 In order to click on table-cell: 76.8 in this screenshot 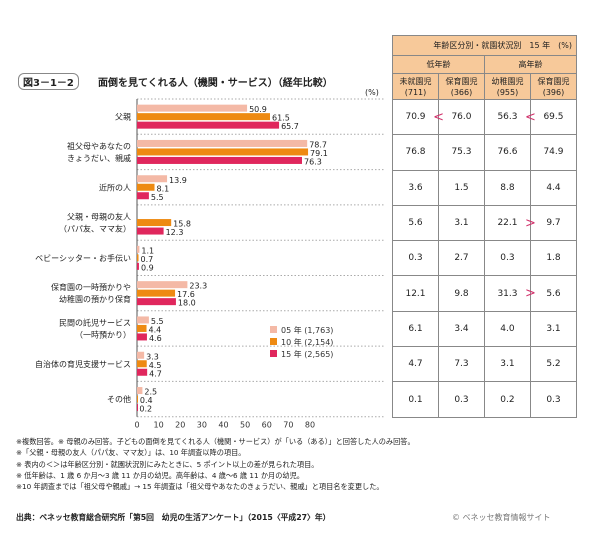, I will do `click(415, 152)`.